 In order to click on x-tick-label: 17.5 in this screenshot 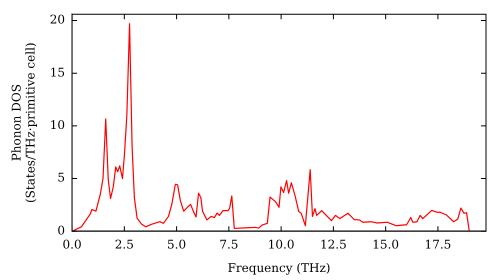, I will do `click(438, 245)`.